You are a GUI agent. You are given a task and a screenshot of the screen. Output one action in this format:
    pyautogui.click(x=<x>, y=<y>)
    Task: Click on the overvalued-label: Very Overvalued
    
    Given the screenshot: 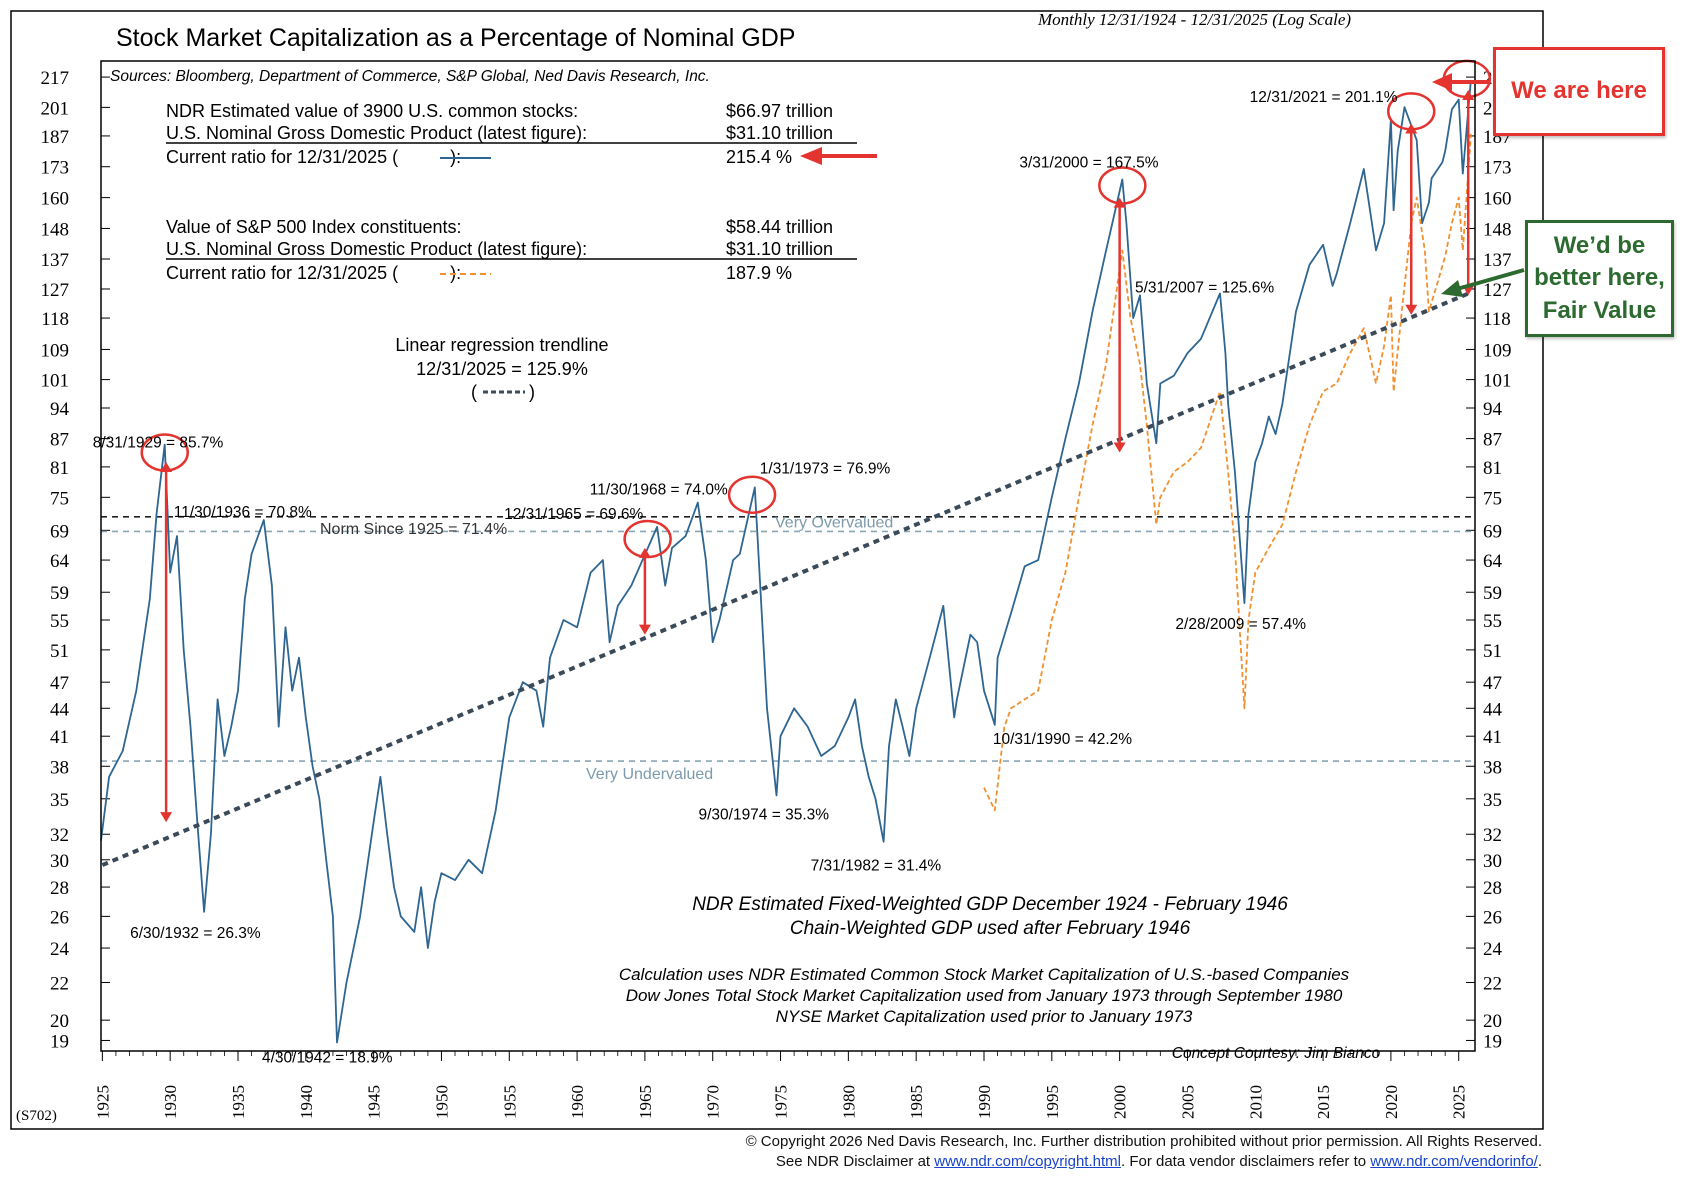 What is the action you would take?
    pyautogui.click(x=834, y=522)
    